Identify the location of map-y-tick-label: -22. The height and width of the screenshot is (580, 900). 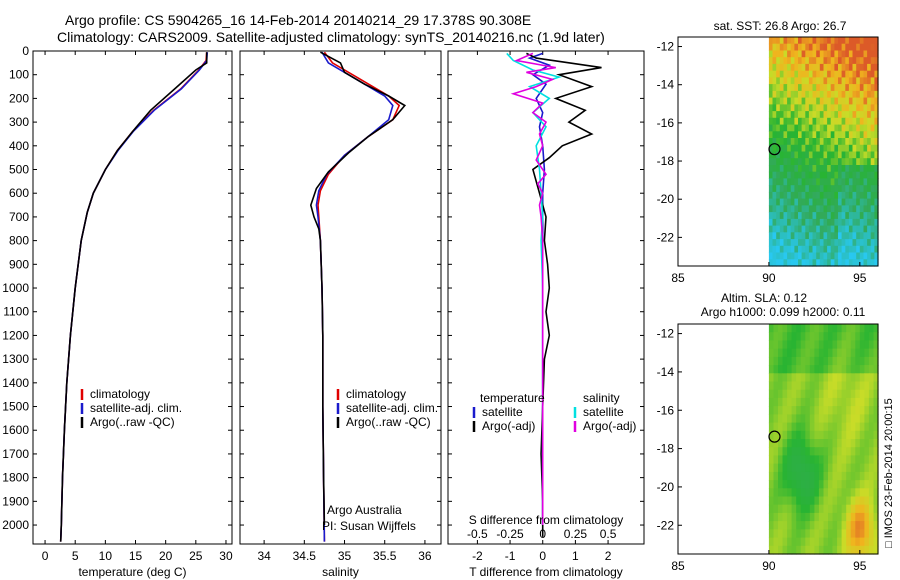
(666, 237).